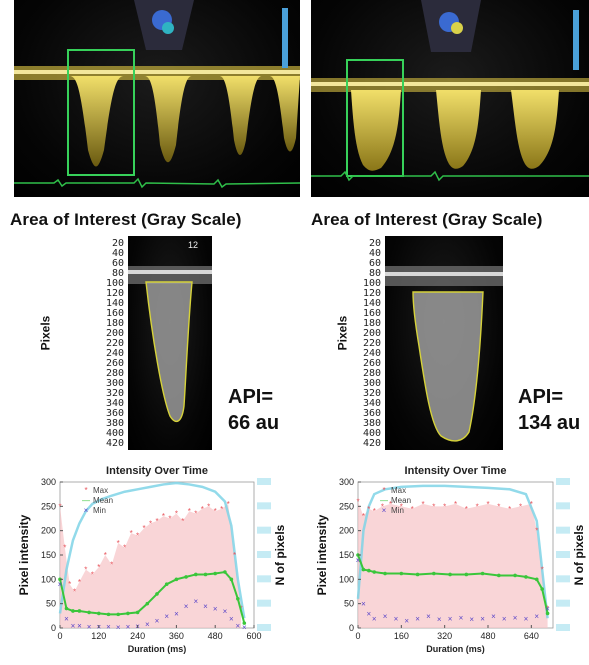 This screenshot has height=665, width=589. What do you see at coordinates (541, 397) in the screenshot?
I see `api-label-right: API=` at bounding box center [541, 397].